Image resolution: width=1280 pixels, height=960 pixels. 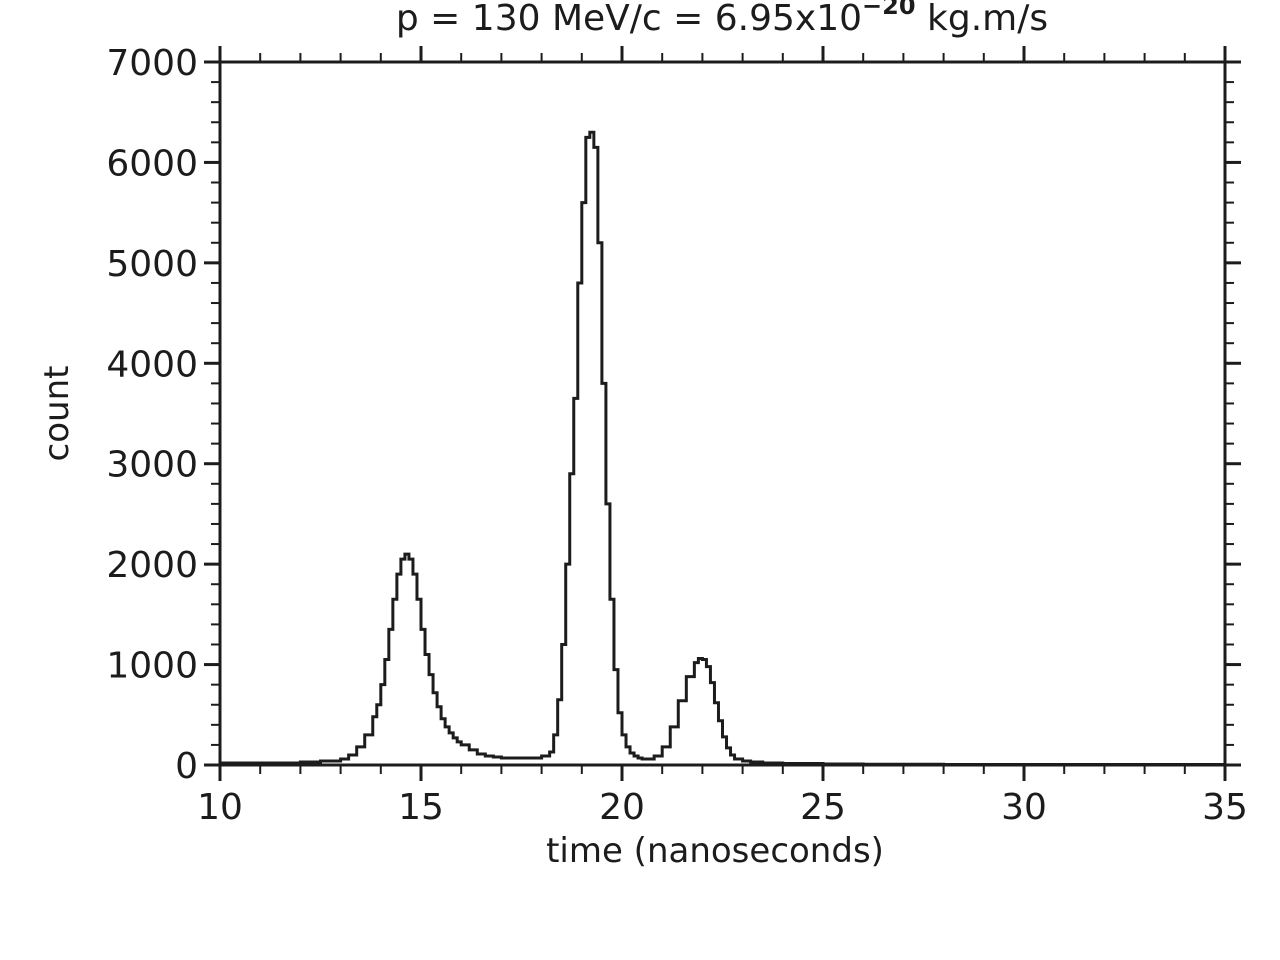 What do you see at coordinates (186, 766) in the screenshot?
I see `y-tick-label-0: 0` at bounding box center [186, 766].